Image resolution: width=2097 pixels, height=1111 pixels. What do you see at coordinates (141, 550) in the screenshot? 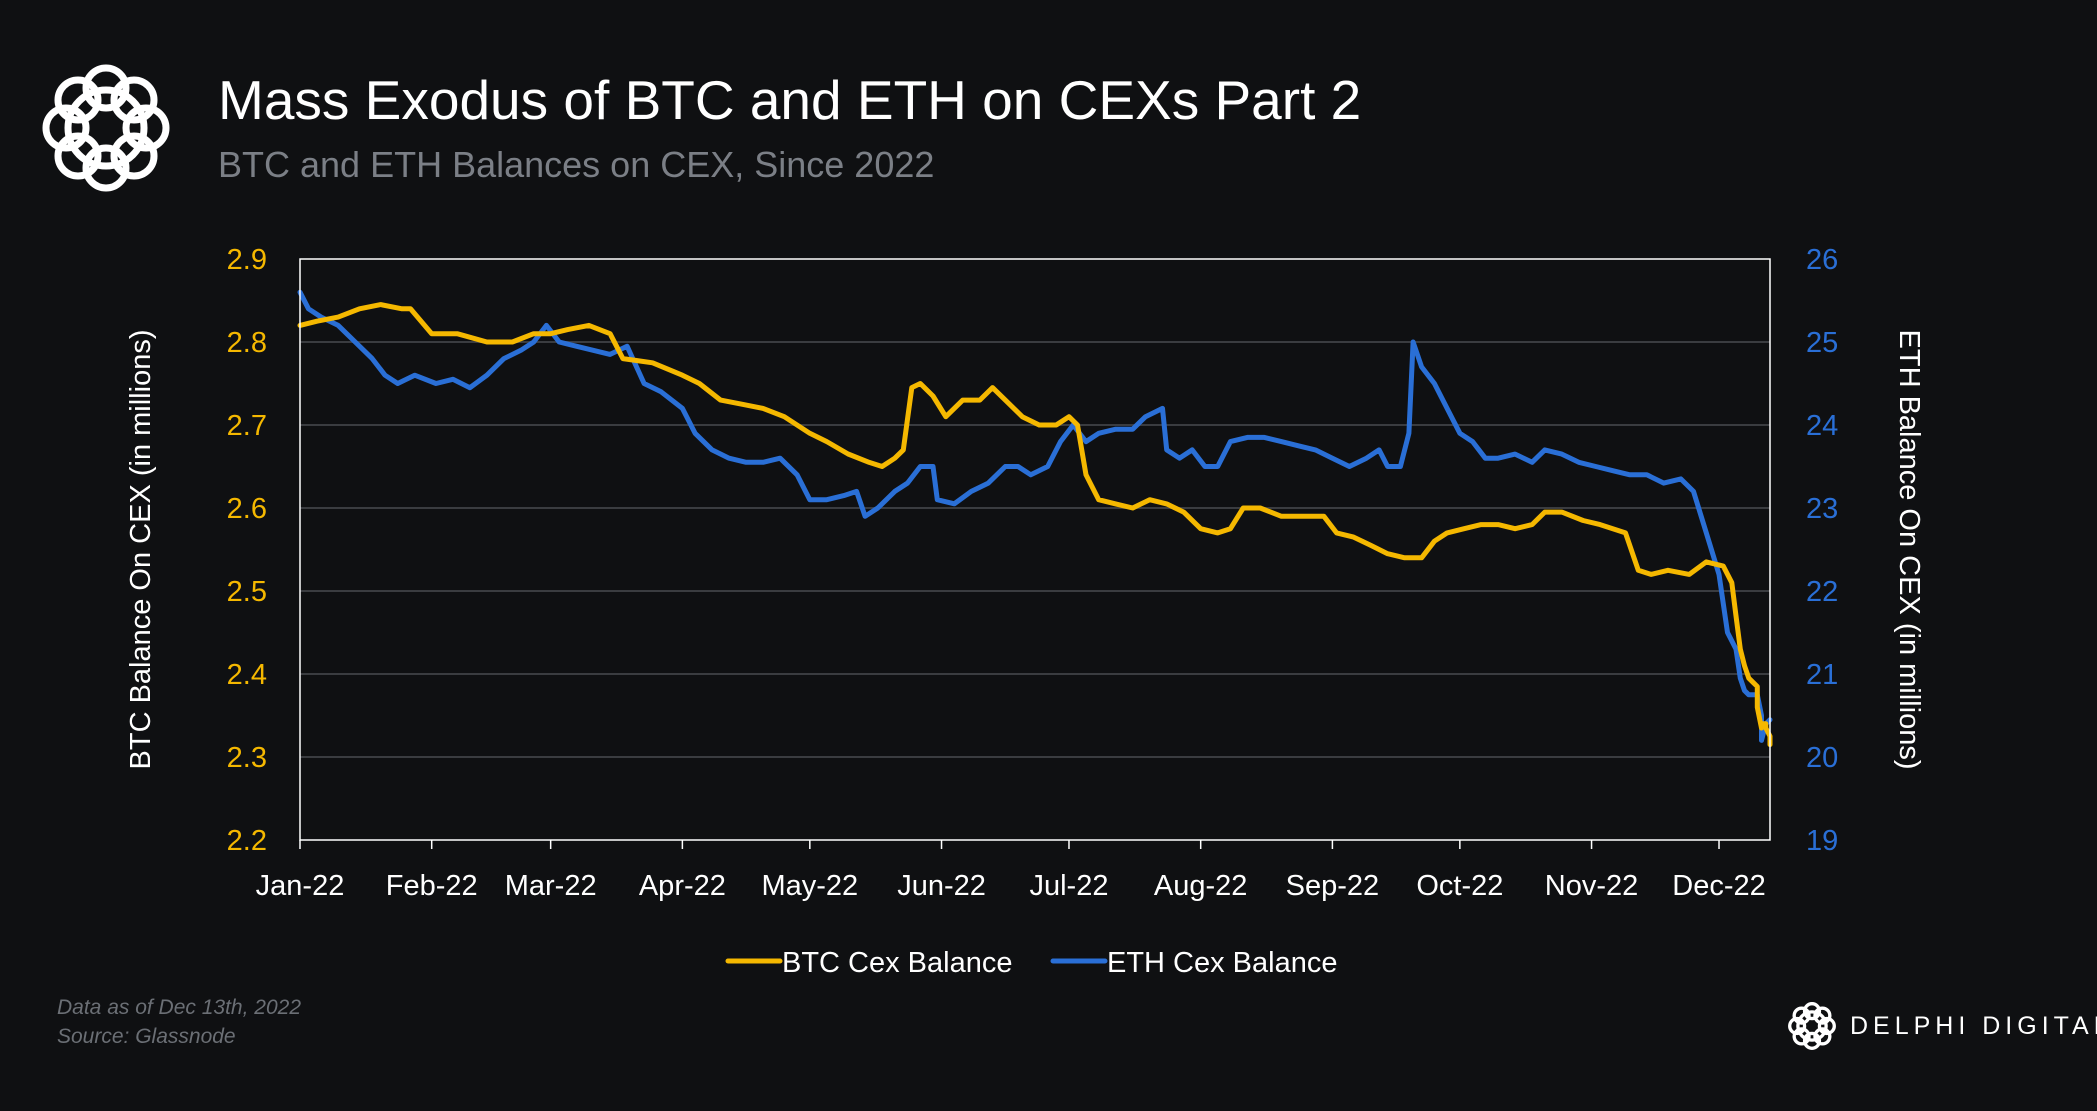
I see `y-axis-left-label: BTC Balance On CEX (in millions)` at bounding box center [141, 550].